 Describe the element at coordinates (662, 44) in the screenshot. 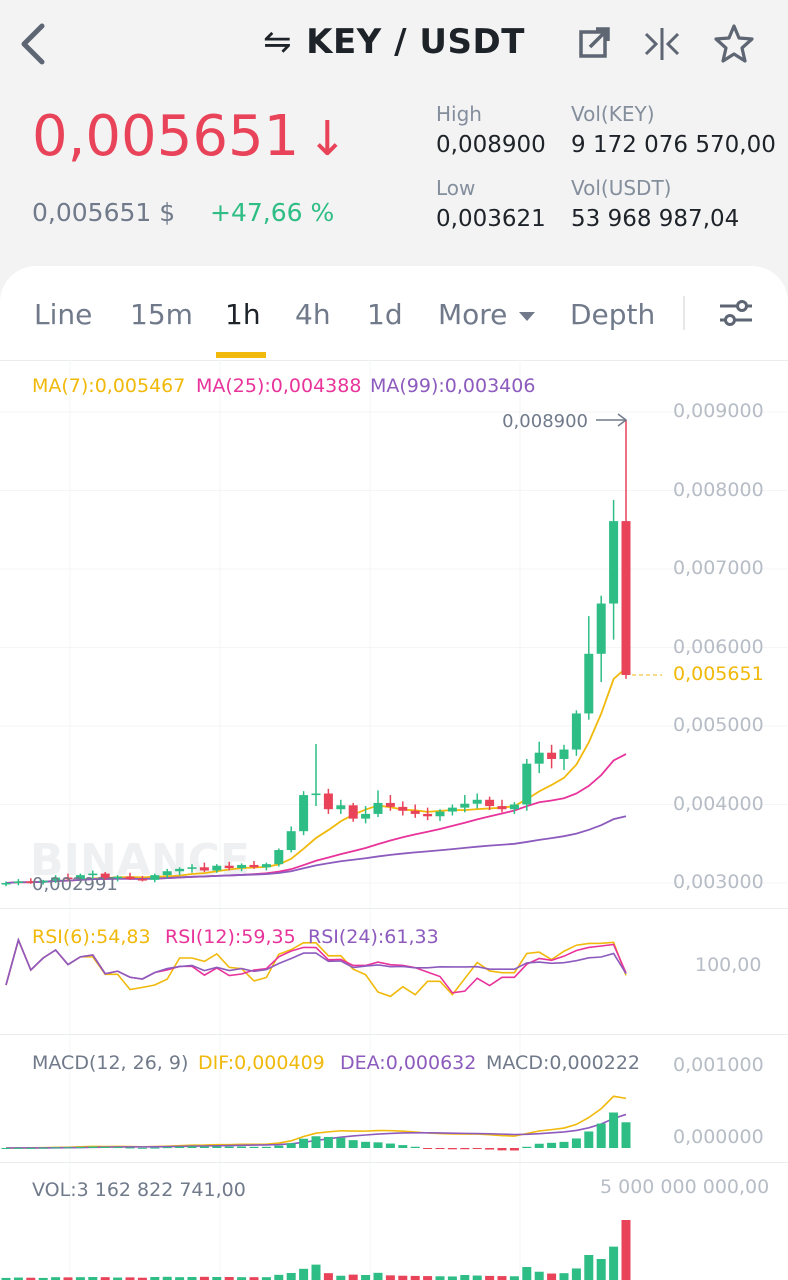

I see `compare-icon` at that location.